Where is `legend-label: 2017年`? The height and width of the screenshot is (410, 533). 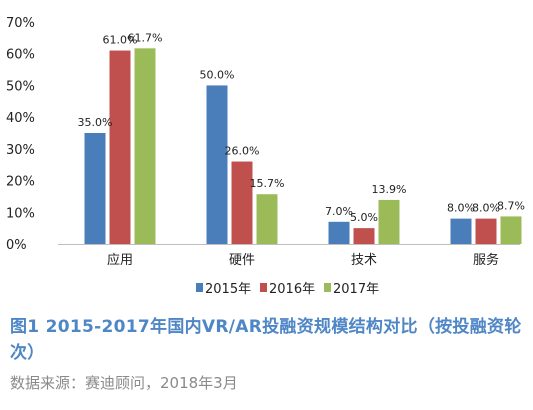
legend-label: 2017年 is located at coordinates (356, 289).